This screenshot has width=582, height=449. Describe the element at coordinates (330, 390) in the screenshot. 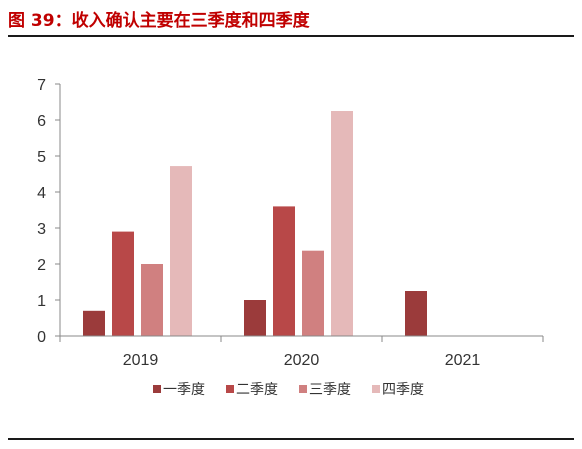

I see `legend-label: 三季度` at that location.